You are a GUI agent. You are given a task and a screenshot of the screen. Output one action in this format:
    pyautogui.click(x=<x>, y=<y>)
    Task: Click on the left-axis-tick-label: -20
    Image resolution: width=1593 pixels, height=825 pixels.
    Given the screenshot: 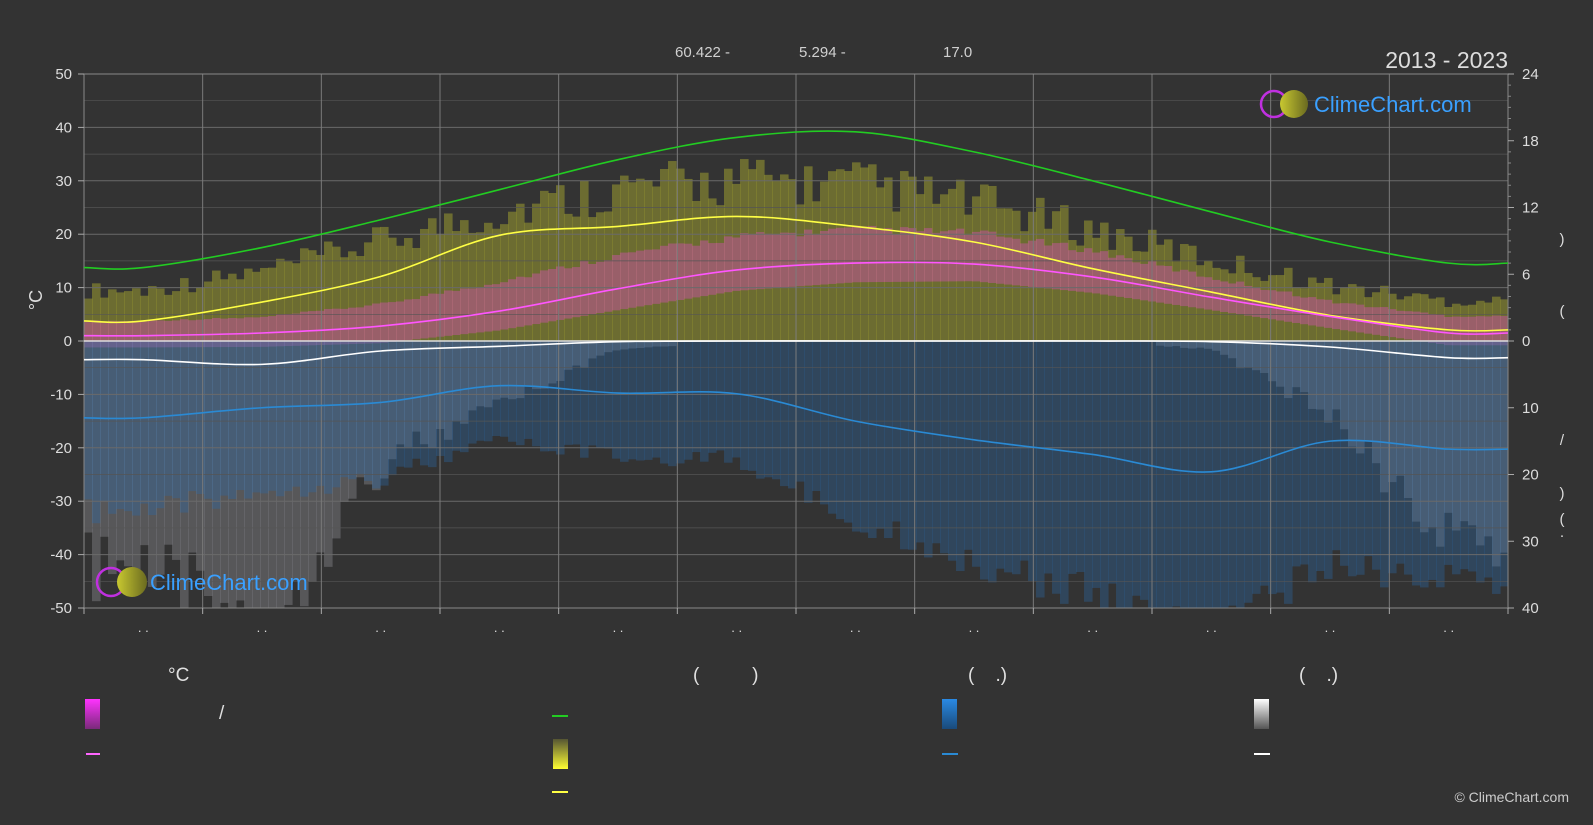 What is the action you would take?
    pyautogui.click(x=61, y=448)
    